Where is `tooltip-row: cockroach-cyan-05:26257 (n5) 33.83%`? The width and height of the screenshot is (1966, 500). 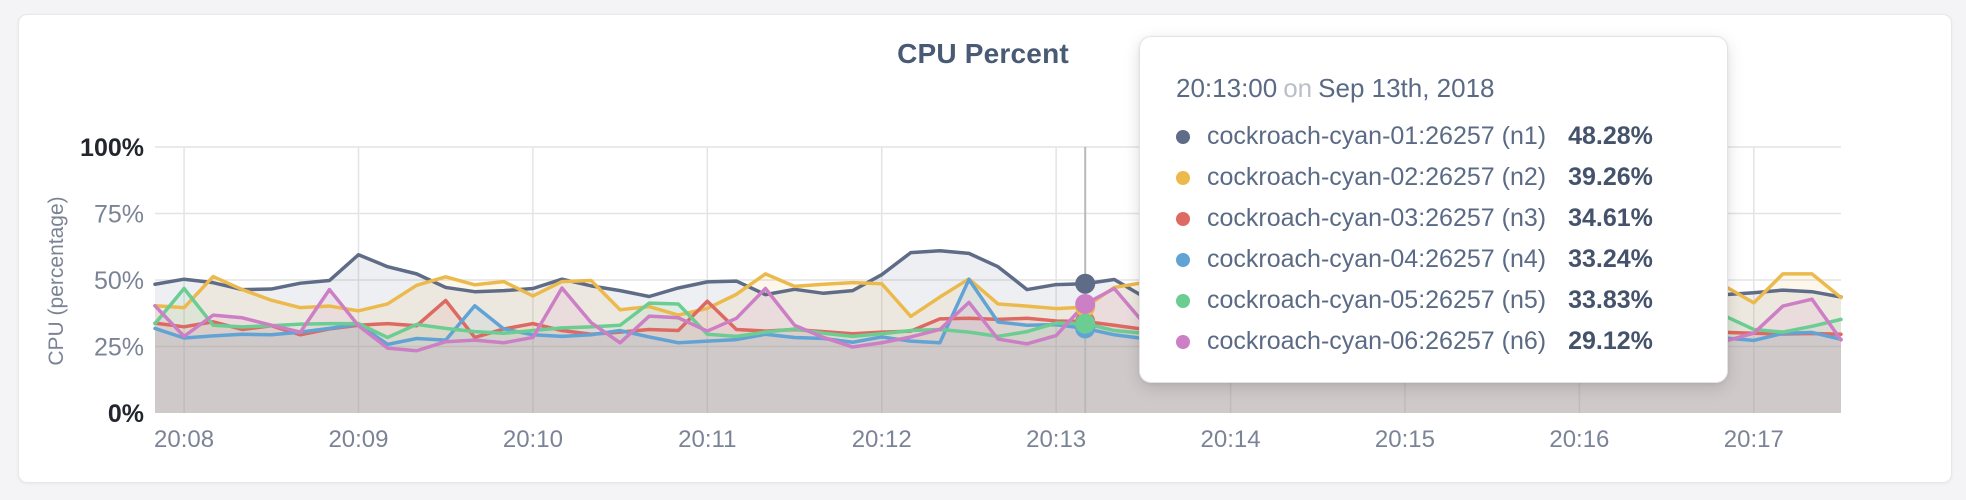
tooltip-row: cockroach-cyan-05:26257 (n5) 33.83% is located at coordinates (1431, 300).